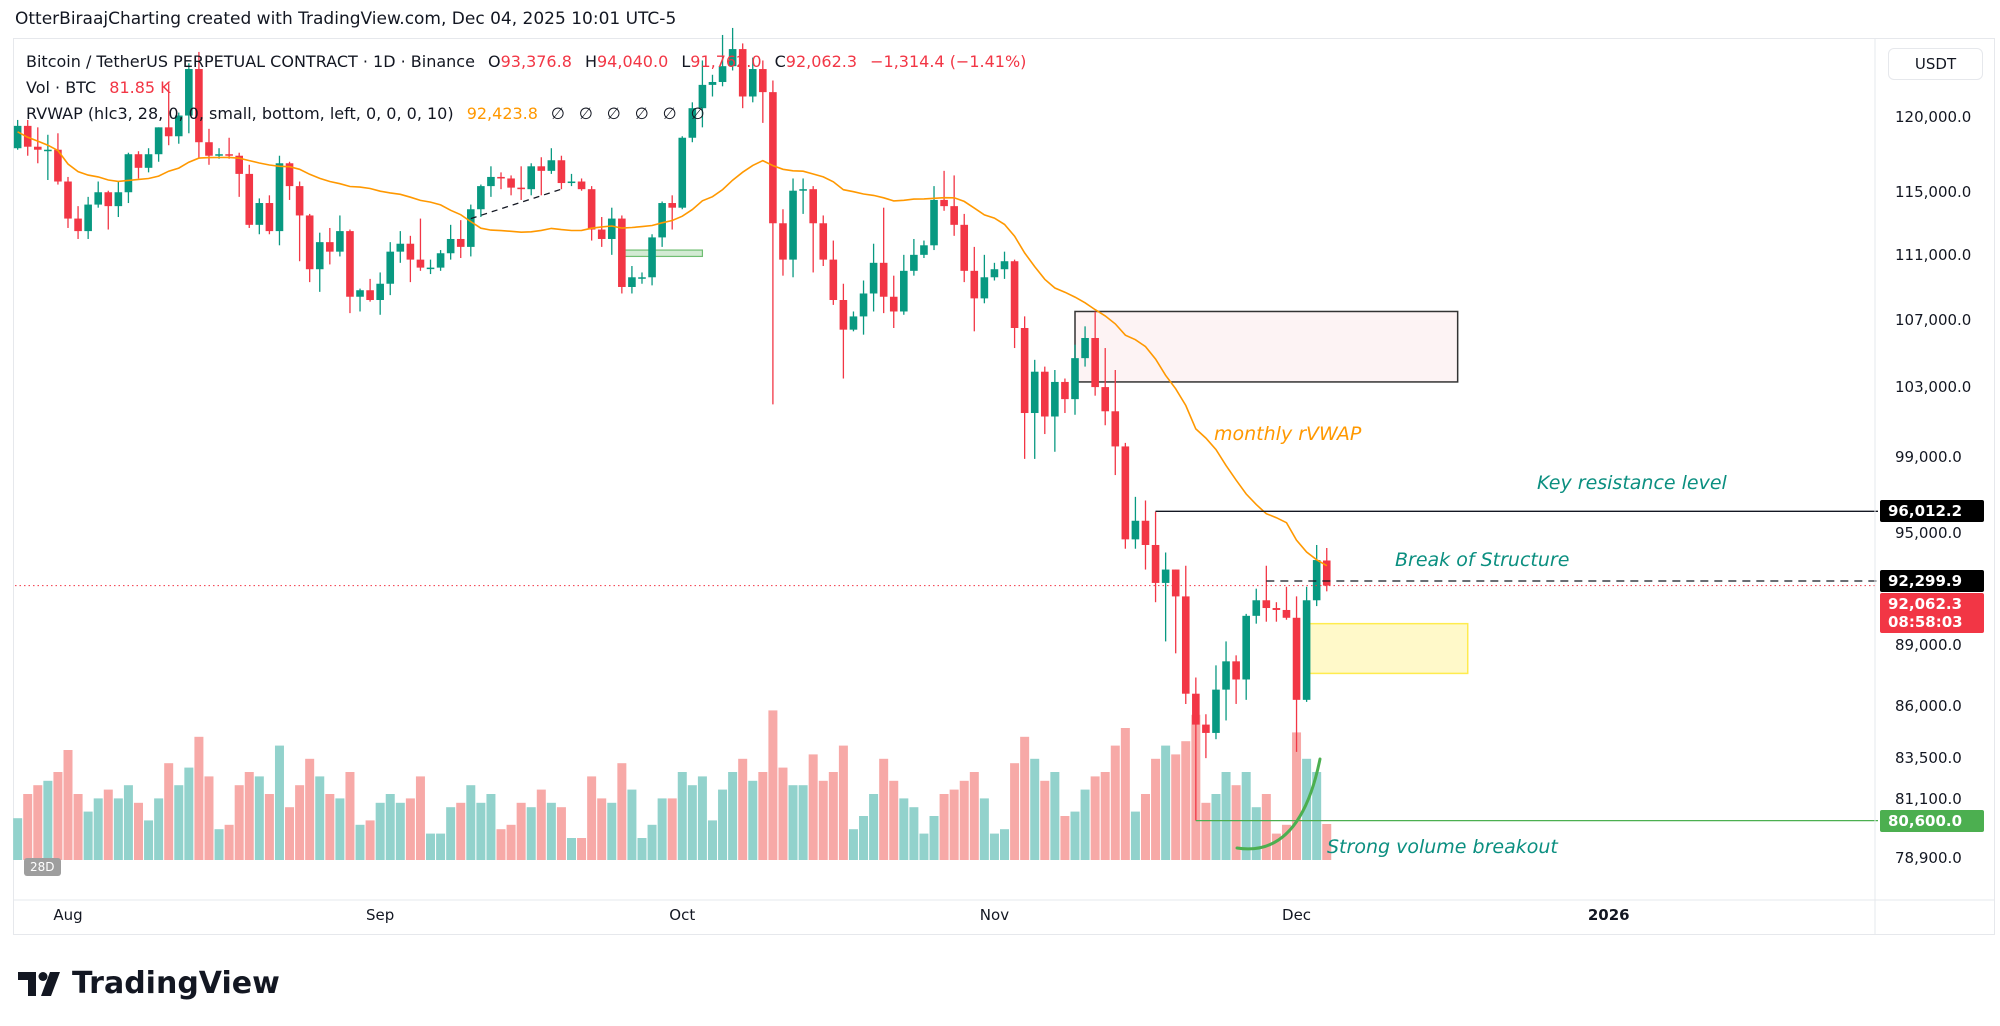  What do you see at coordinates (1297, 915) in the screenshot?
I see `time-tick: Dec` at bounding box center [1297, 915].